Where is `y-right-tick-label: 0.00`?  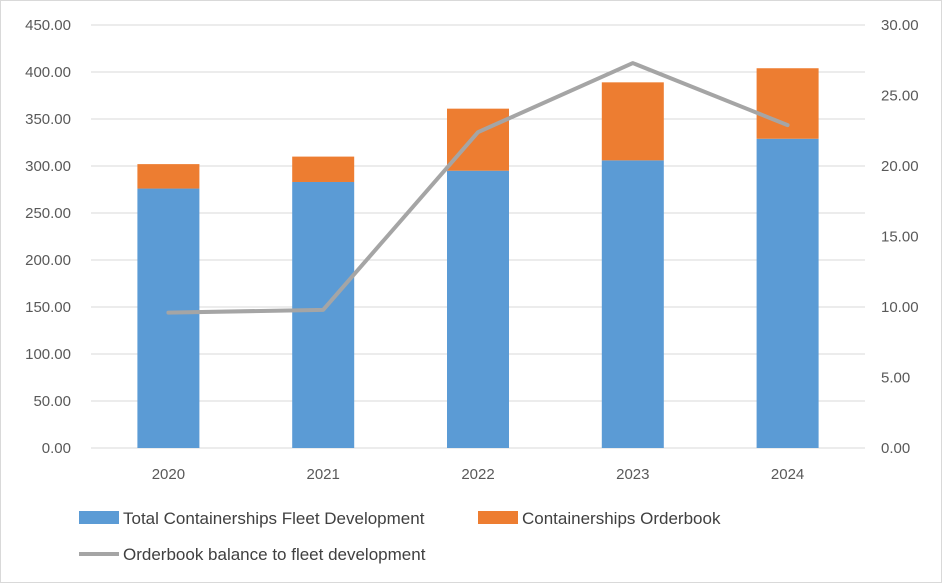 y-right-tick-label: 0.00 is located at coordinates (895, 448).